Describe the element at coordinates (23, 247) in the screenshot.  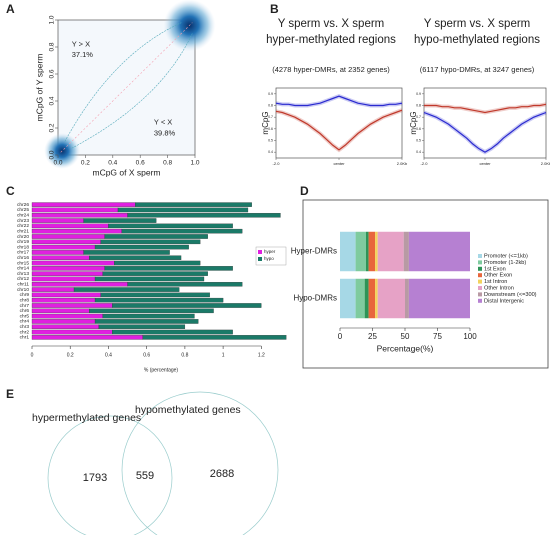
I see `category-label: chr18` at that location.